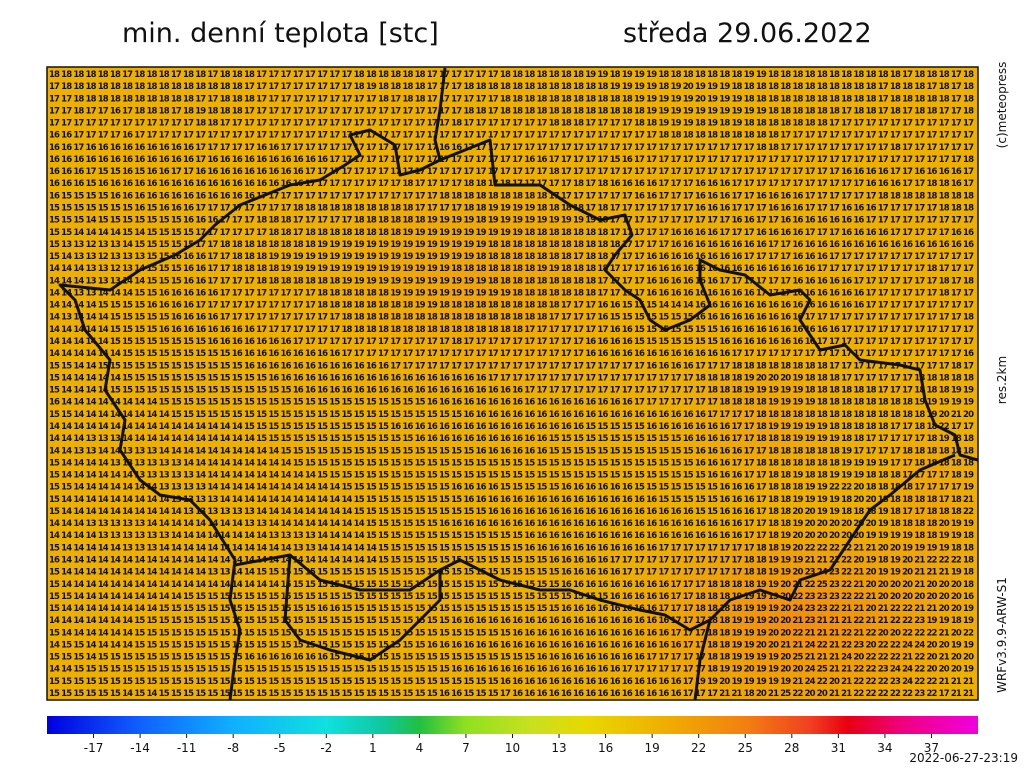  I want to click on colorbar-tick-label: 7, so click(466, 748).